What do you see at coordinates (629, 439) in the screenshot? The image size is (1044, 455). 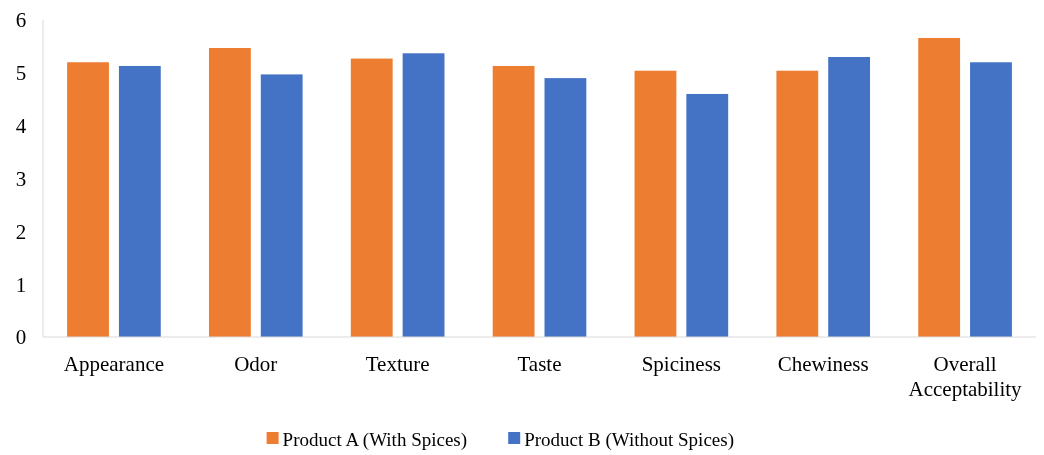 I see `legend-label: Product B (Without Spices)` at bounding box center [629, 439].